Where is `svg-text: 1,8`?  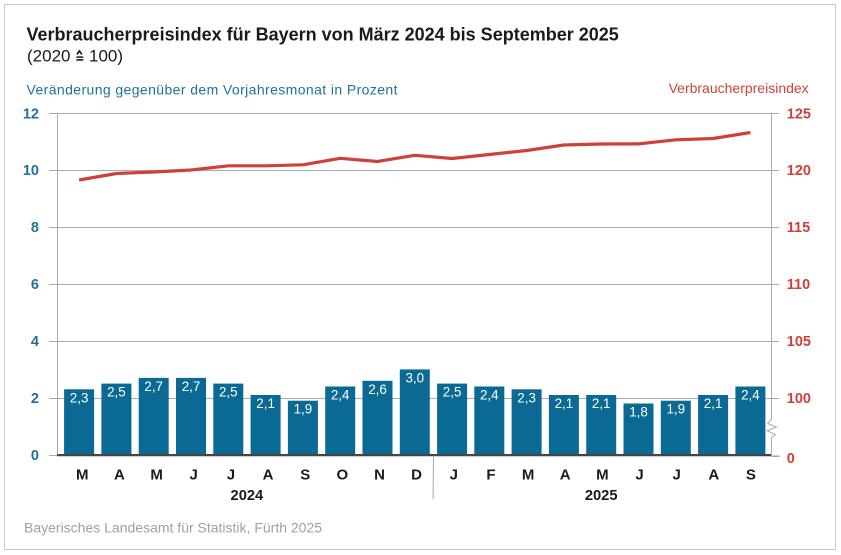 svg-text: 1,8 is located at coordinates (638, 412).